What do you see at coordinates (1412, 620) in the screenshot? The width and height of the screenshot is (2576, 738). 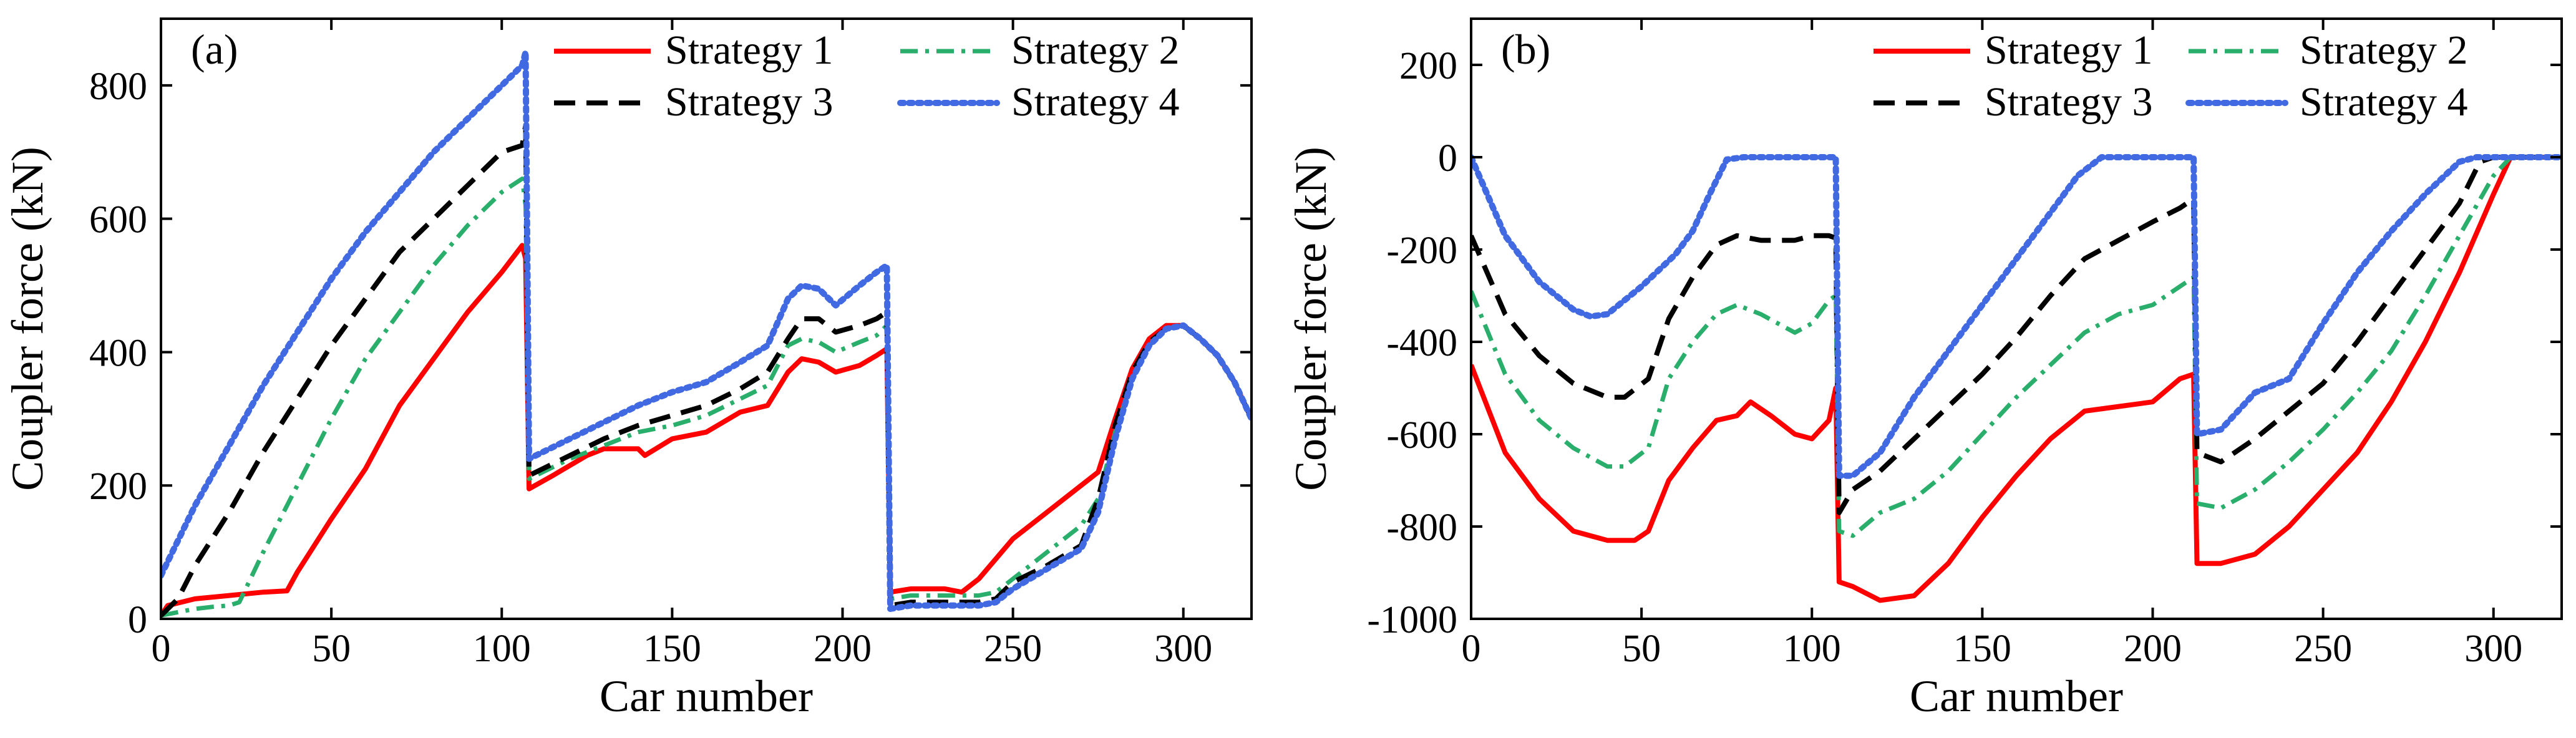 I see `y-tick-label: -1000` at bounding box center [1412, 620].